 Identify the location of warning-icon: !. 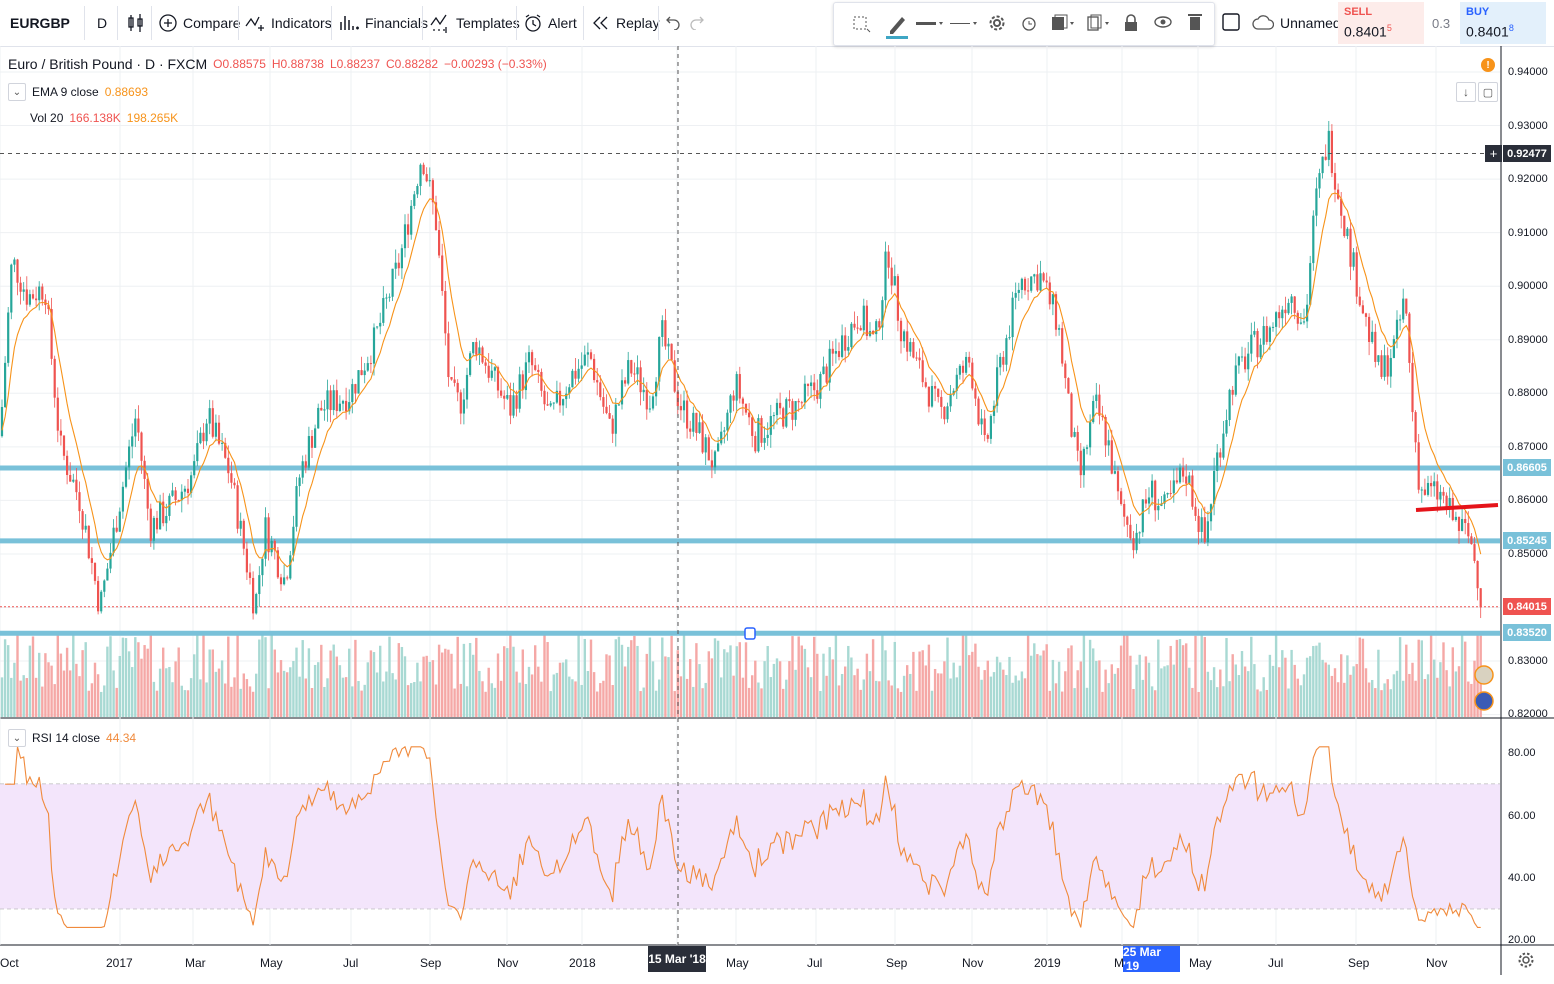
(1488, 65).